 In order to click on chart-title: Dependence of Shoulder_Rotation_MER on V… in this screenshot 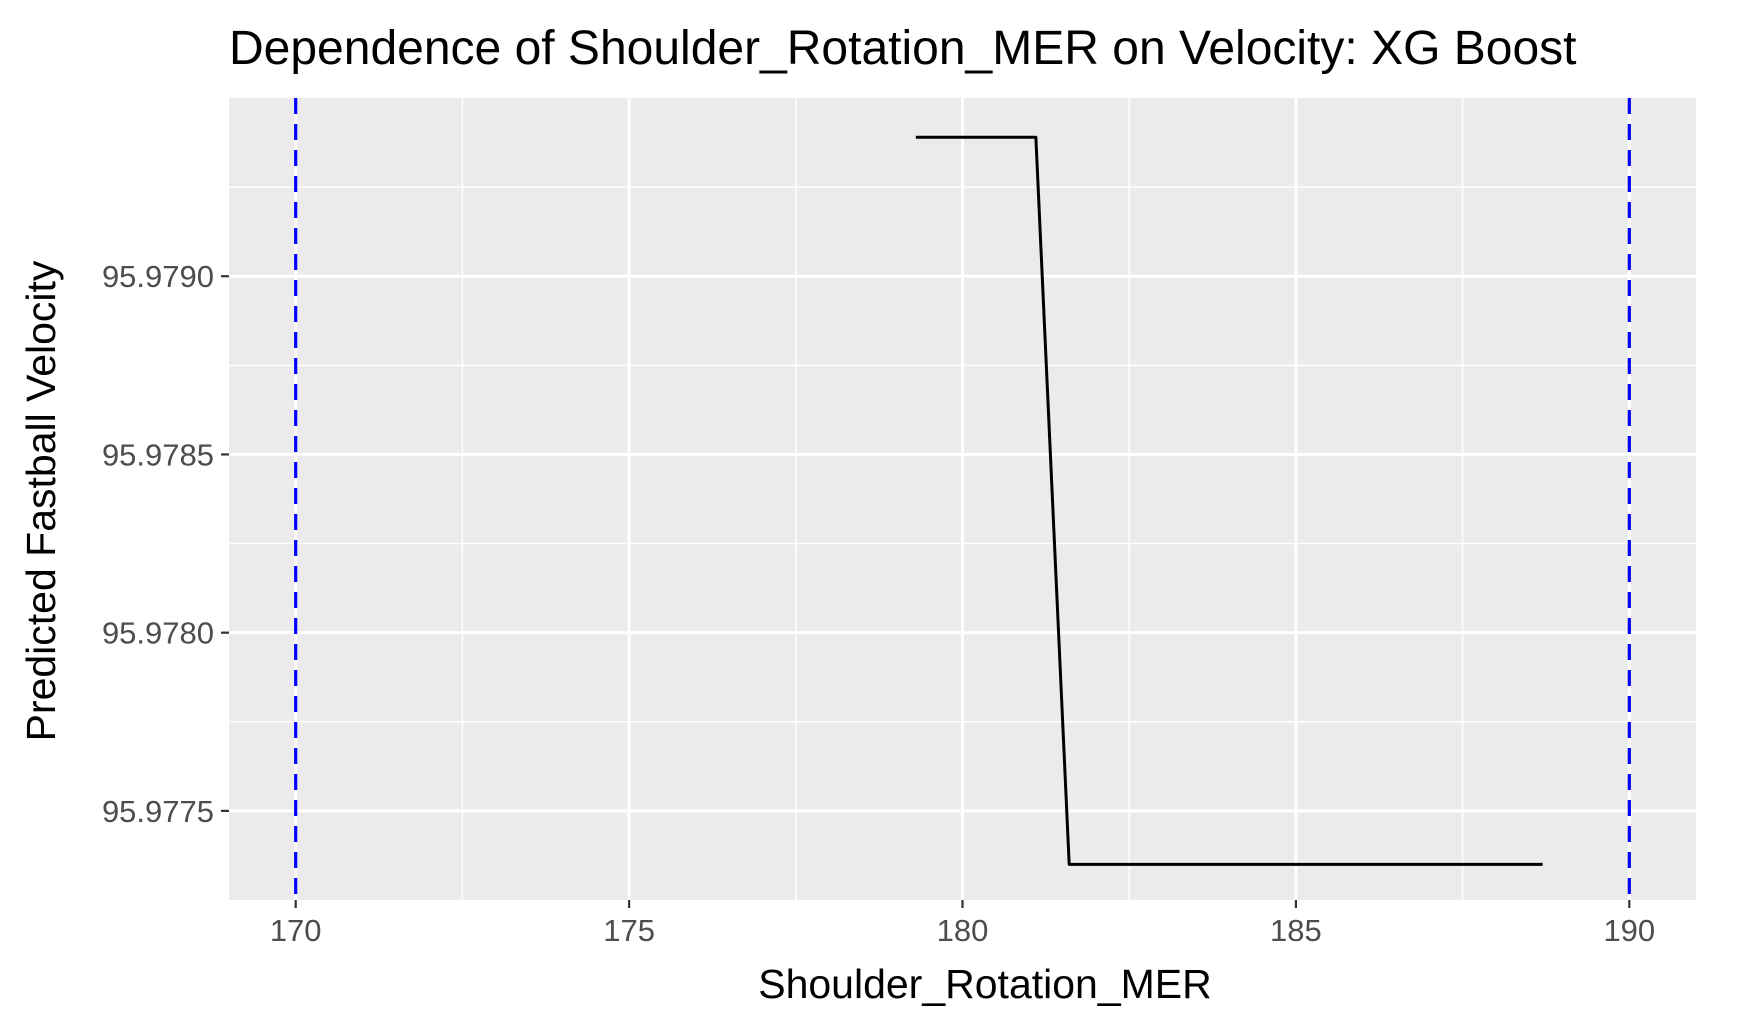, I will do `click(903, 48)`.